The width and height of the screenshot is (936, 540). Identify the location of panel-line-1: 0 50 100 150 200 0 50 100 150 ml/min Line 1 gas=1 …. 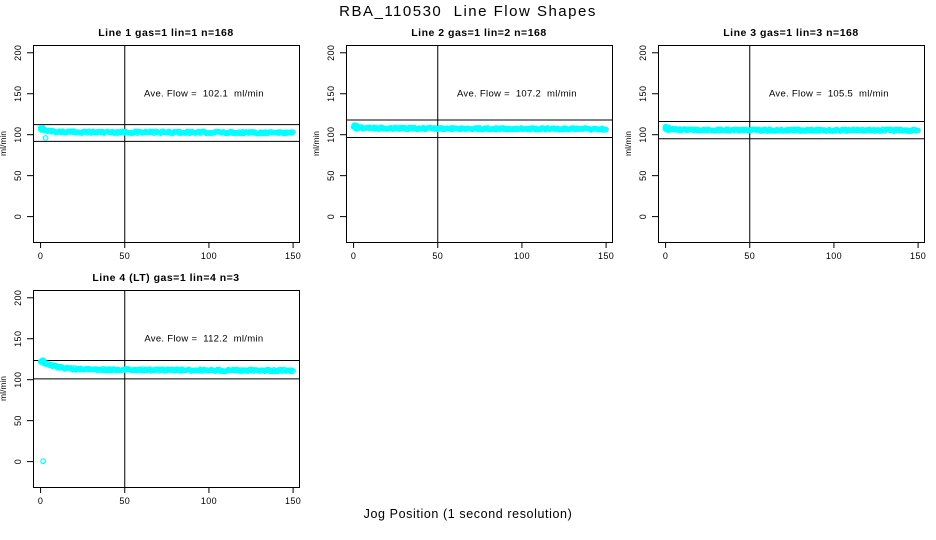
(150, 144).